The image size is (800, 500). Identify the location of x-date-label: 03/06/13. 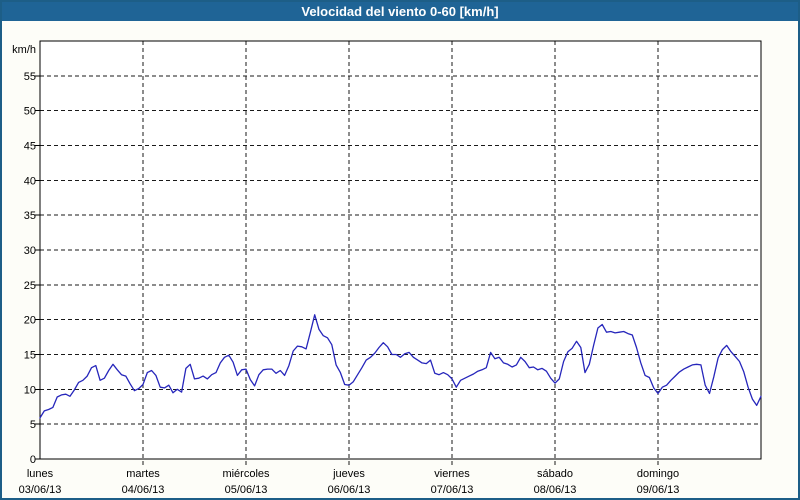
(40, 490).